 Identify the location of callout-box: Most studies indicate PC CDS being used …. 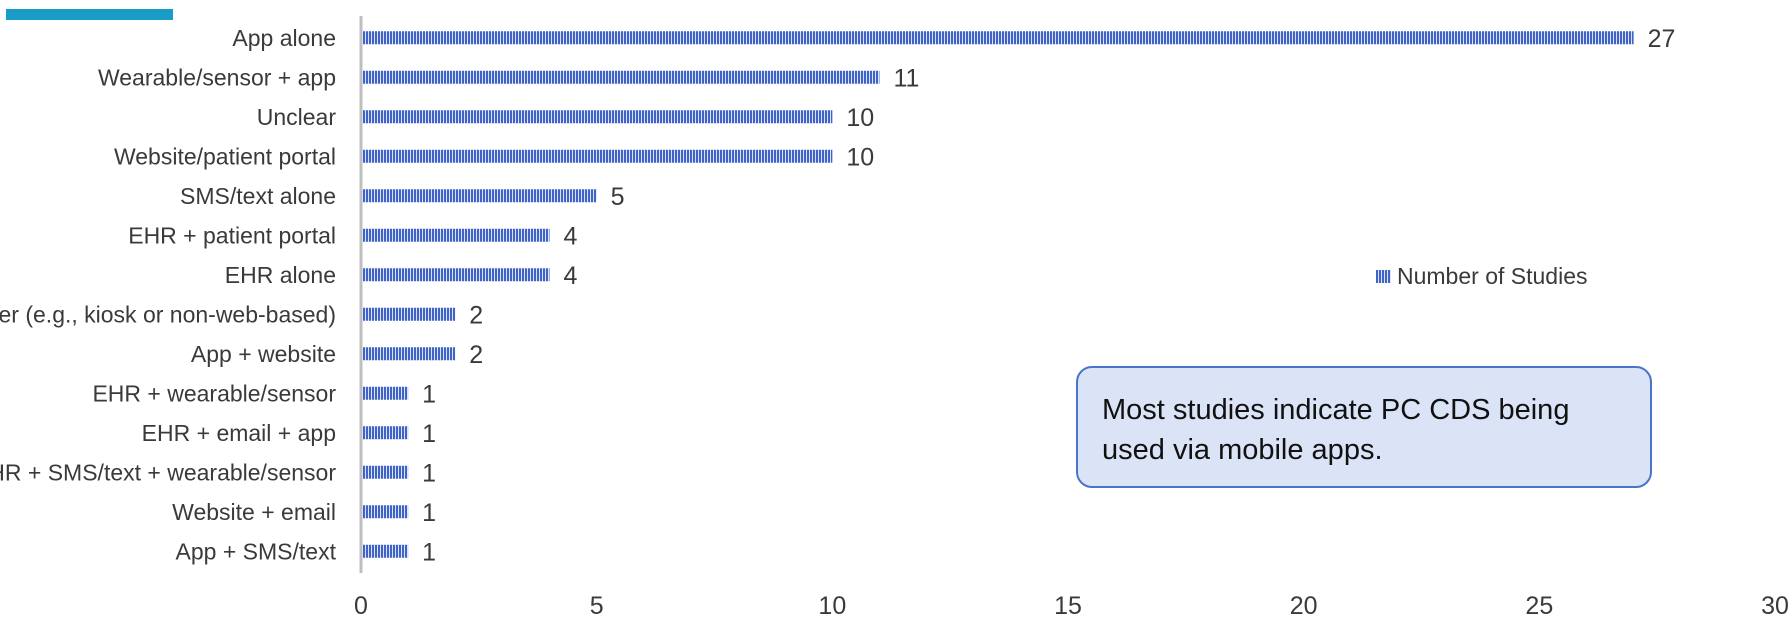
(1364, 427).